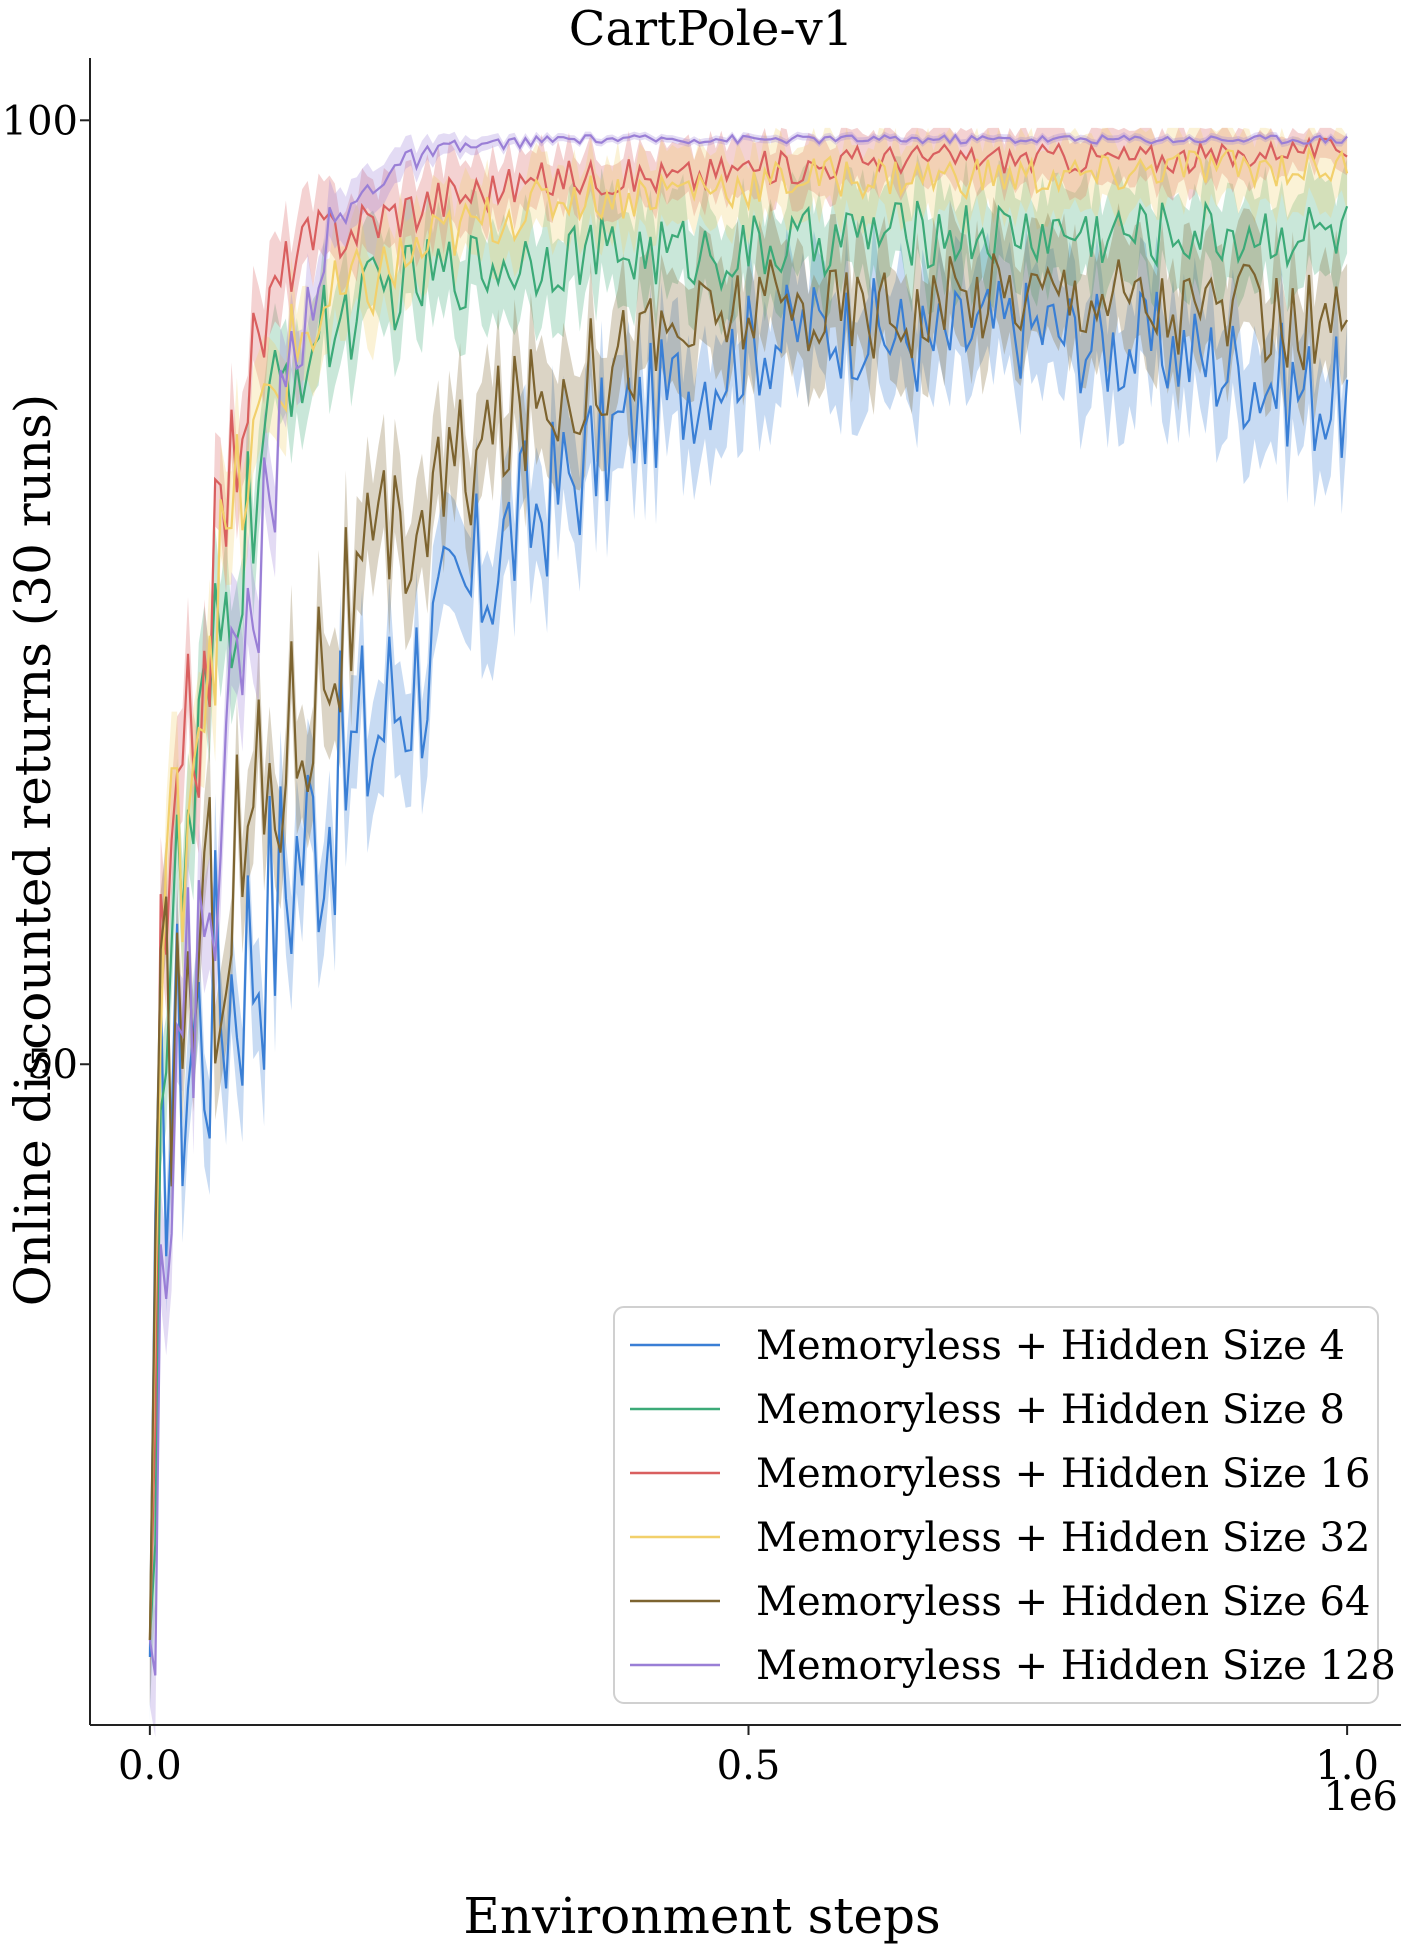 The image size is (1408, 1951). Describe the element at coordinates (1063, 1474) in the screenshot. I see `legend-entry-label: Memoryless + Hidden Size 16` at that location.